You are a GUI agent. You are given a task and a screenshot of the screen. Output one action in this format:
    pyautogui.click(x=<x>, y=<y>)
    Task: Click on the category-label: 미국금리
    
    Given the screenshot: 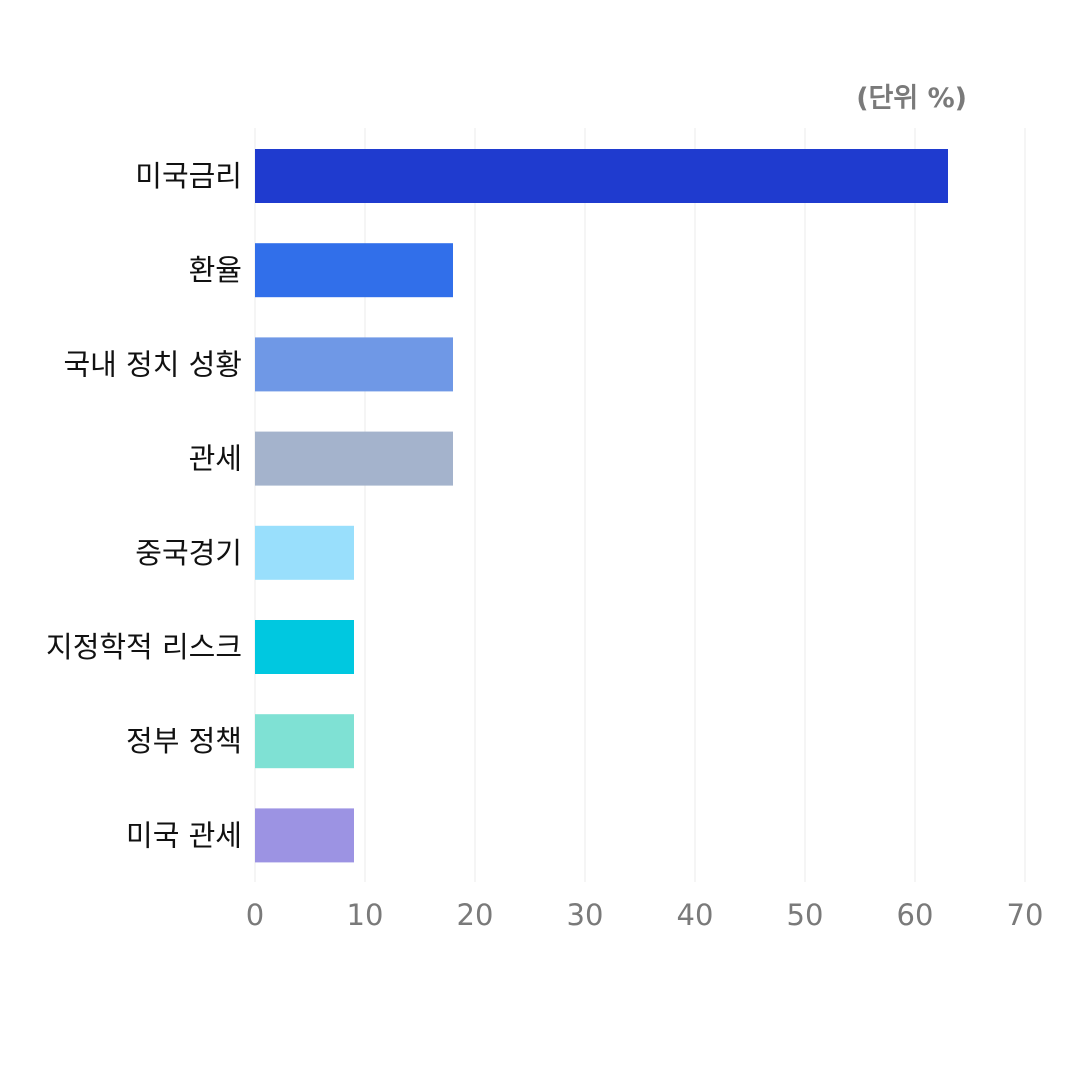 What is the action you would take?
    pyautogui.click(x=188, y=176)
    